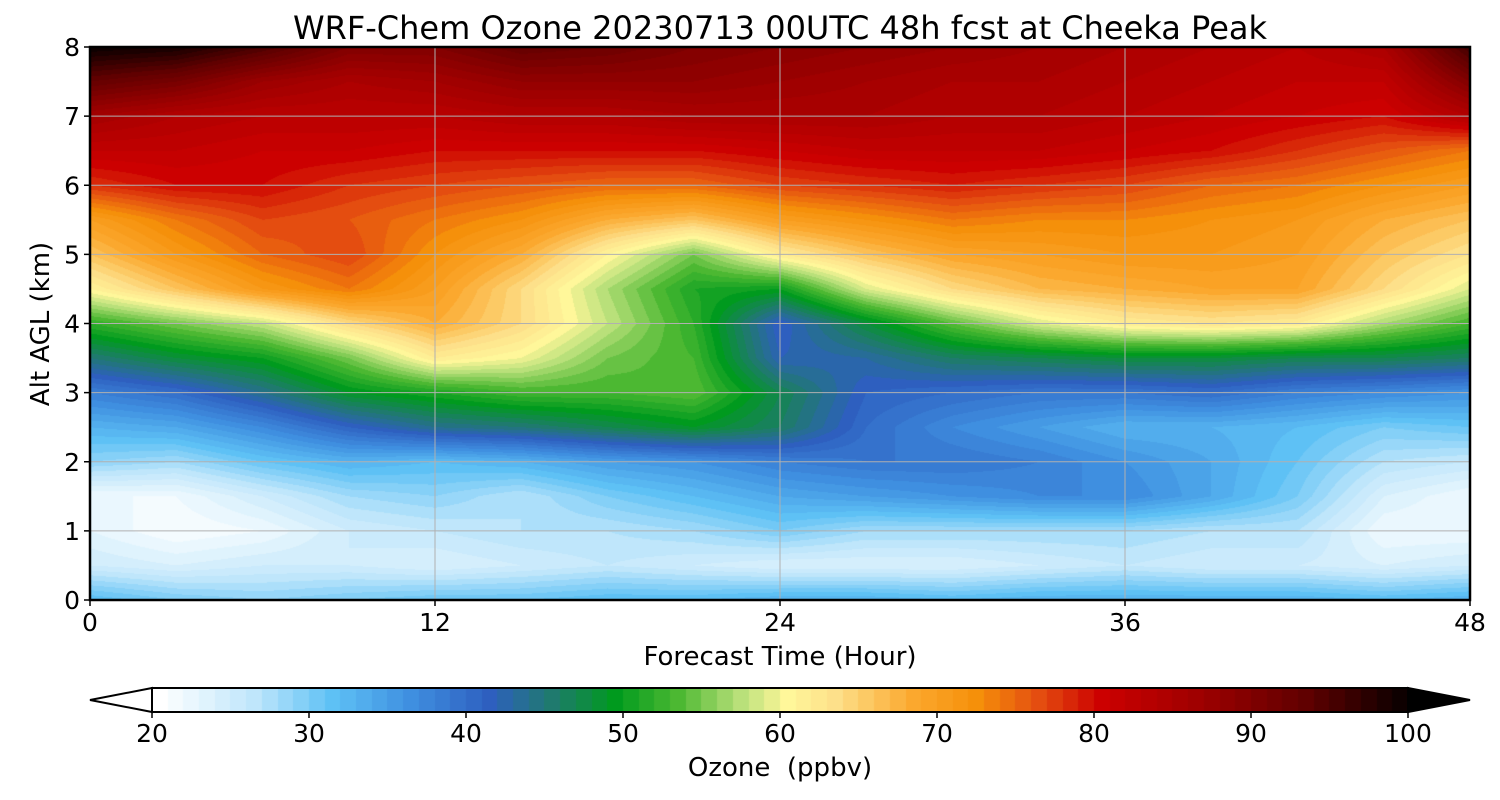 Image resolution: width=1500 pixels, height=800 pixels. What do you see at coordinates (780, 733) in the screenshot?
I see `colorbar-tick-label: 60` at bounding box center [780, 733].